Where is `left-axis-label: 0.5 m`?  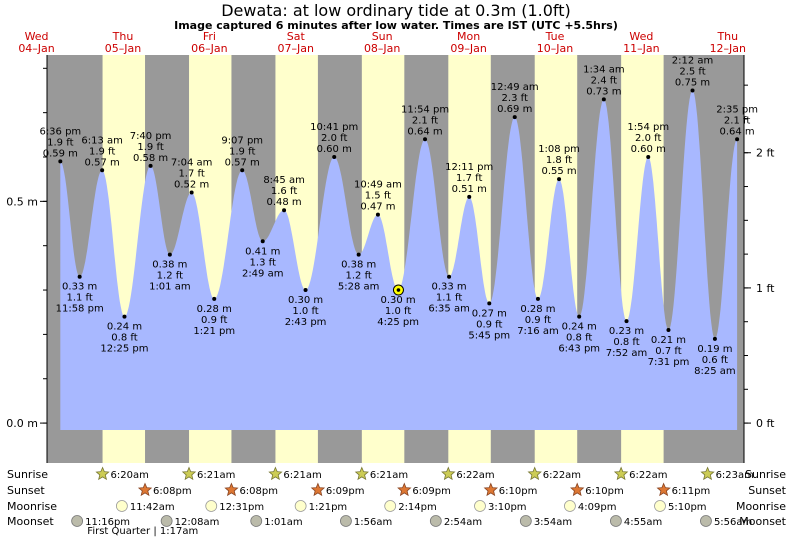 left-axis-label: 0.5 m is located at coordinates (22, 201).